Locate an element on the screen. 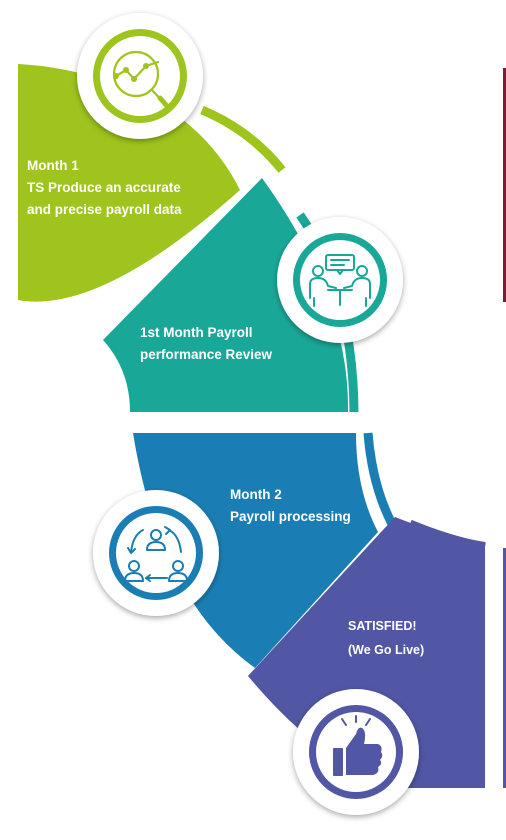 This screenshot has width=506, height=840. people-cycle-icon is located at coordinates (156, 553).